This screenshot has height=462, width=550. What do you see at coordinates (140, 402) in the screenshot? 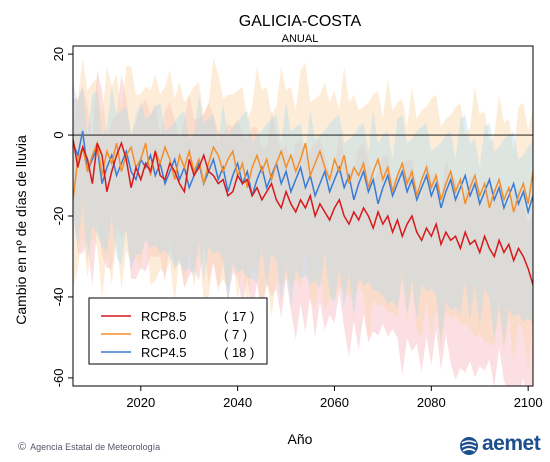
I see `x-tick-label: 2020` at bounding box center [140, 402].